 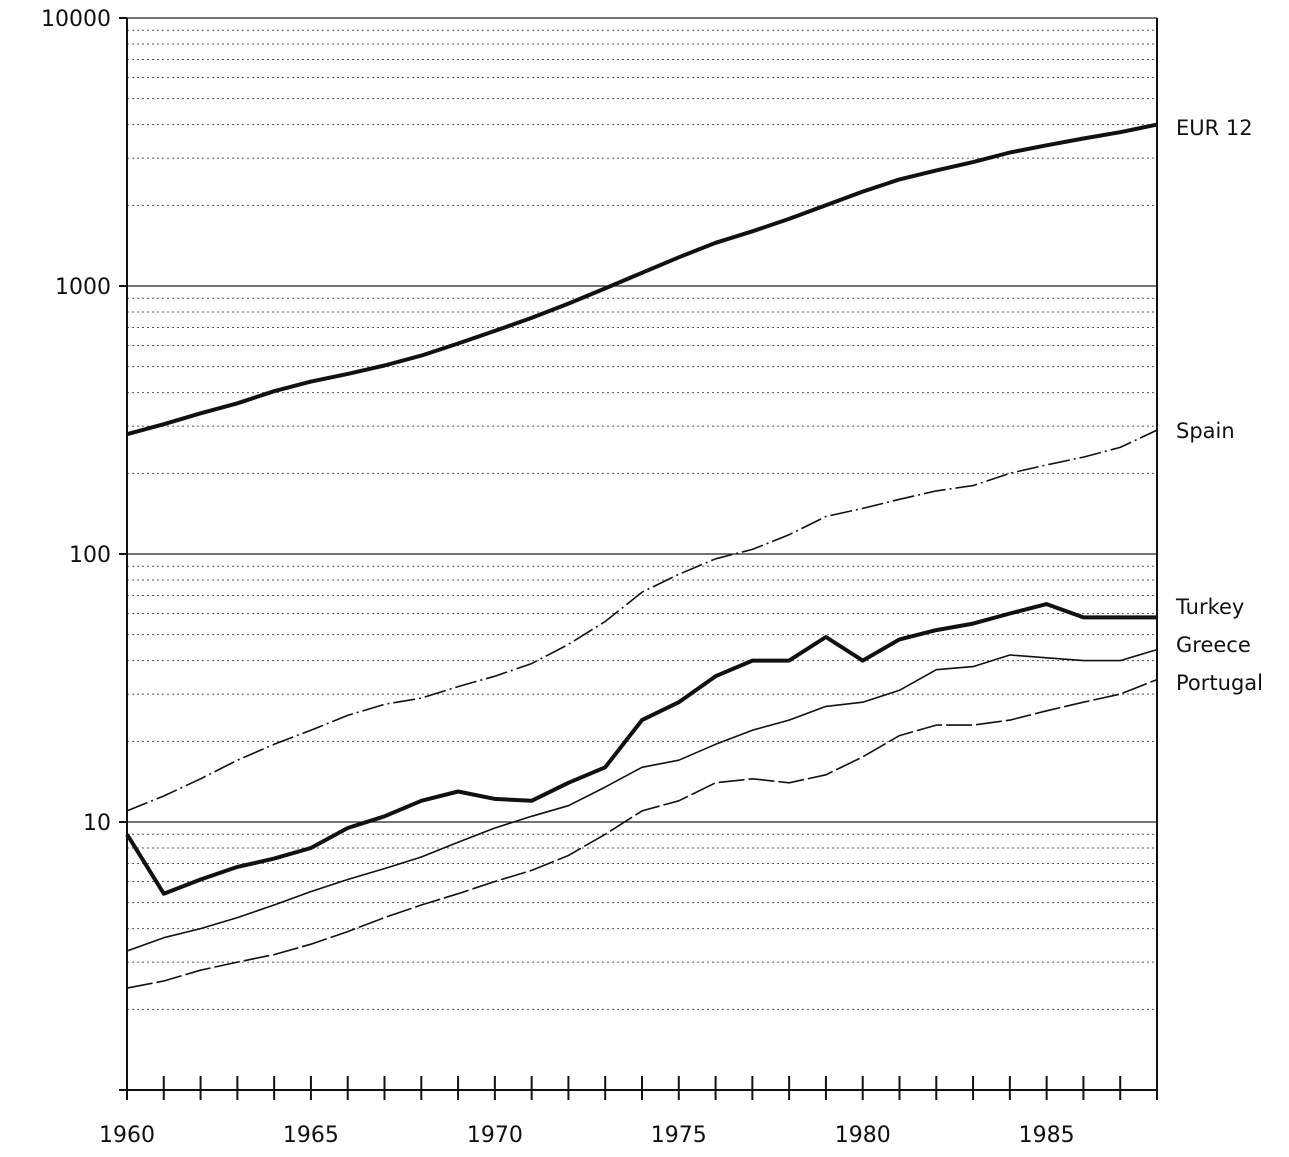 I want to click on x-tick-label: 1970, so click(x=495, y=1135).